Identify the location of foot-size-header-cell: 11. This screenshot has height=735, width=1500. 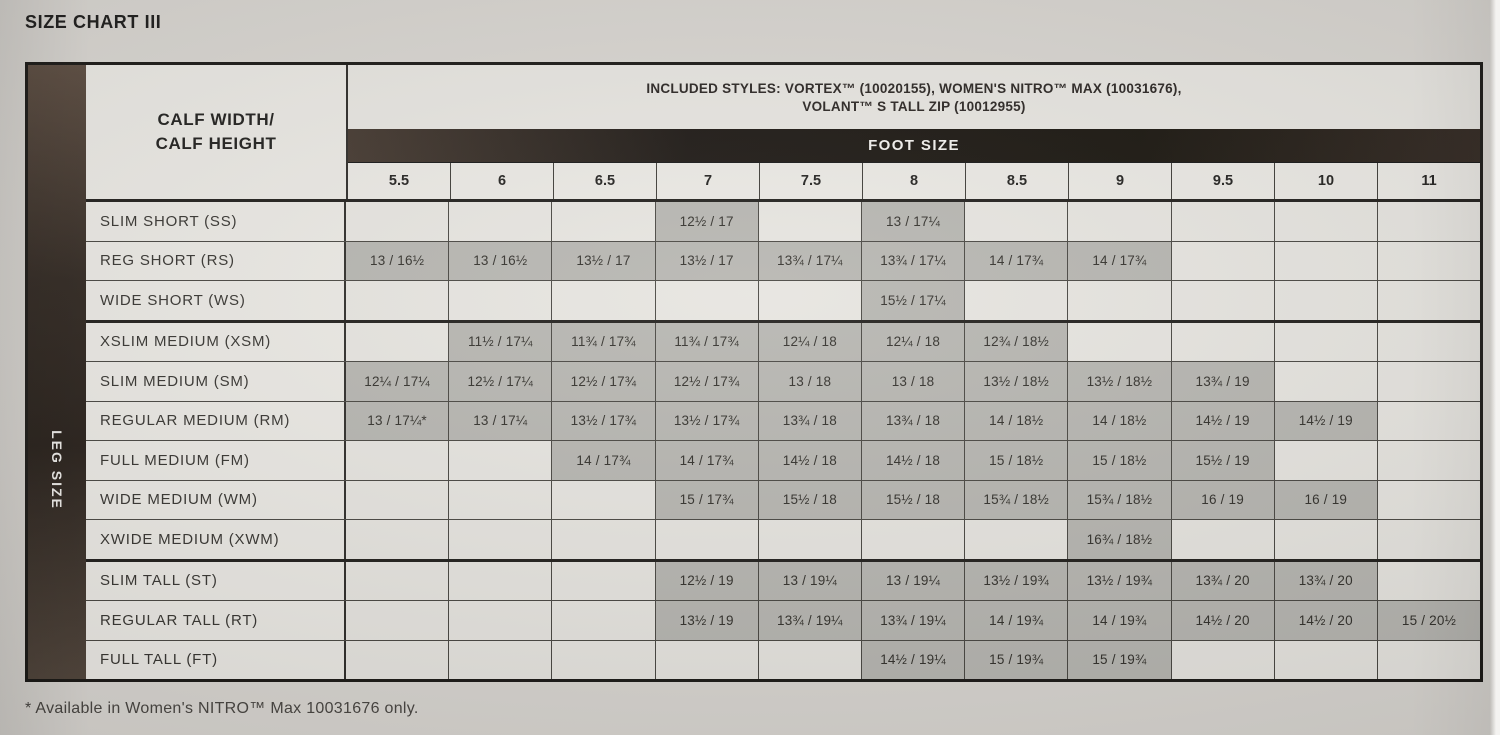
(1429, 181).